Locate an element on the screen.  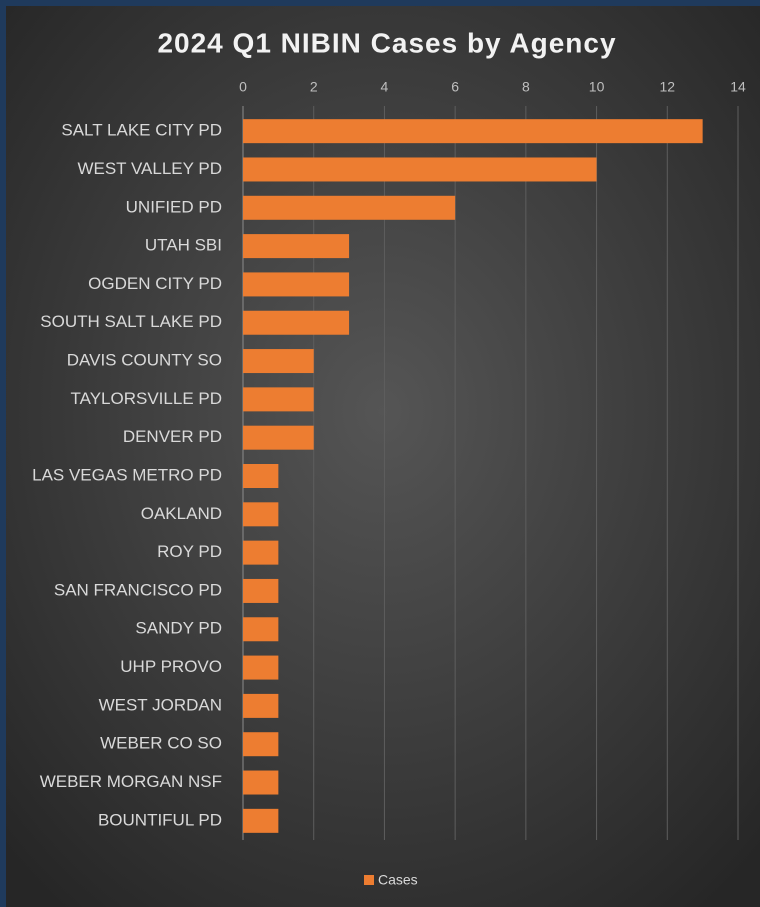
y-tick-label: WEBER MORGAN NSF is located at coordinates (131, 781).